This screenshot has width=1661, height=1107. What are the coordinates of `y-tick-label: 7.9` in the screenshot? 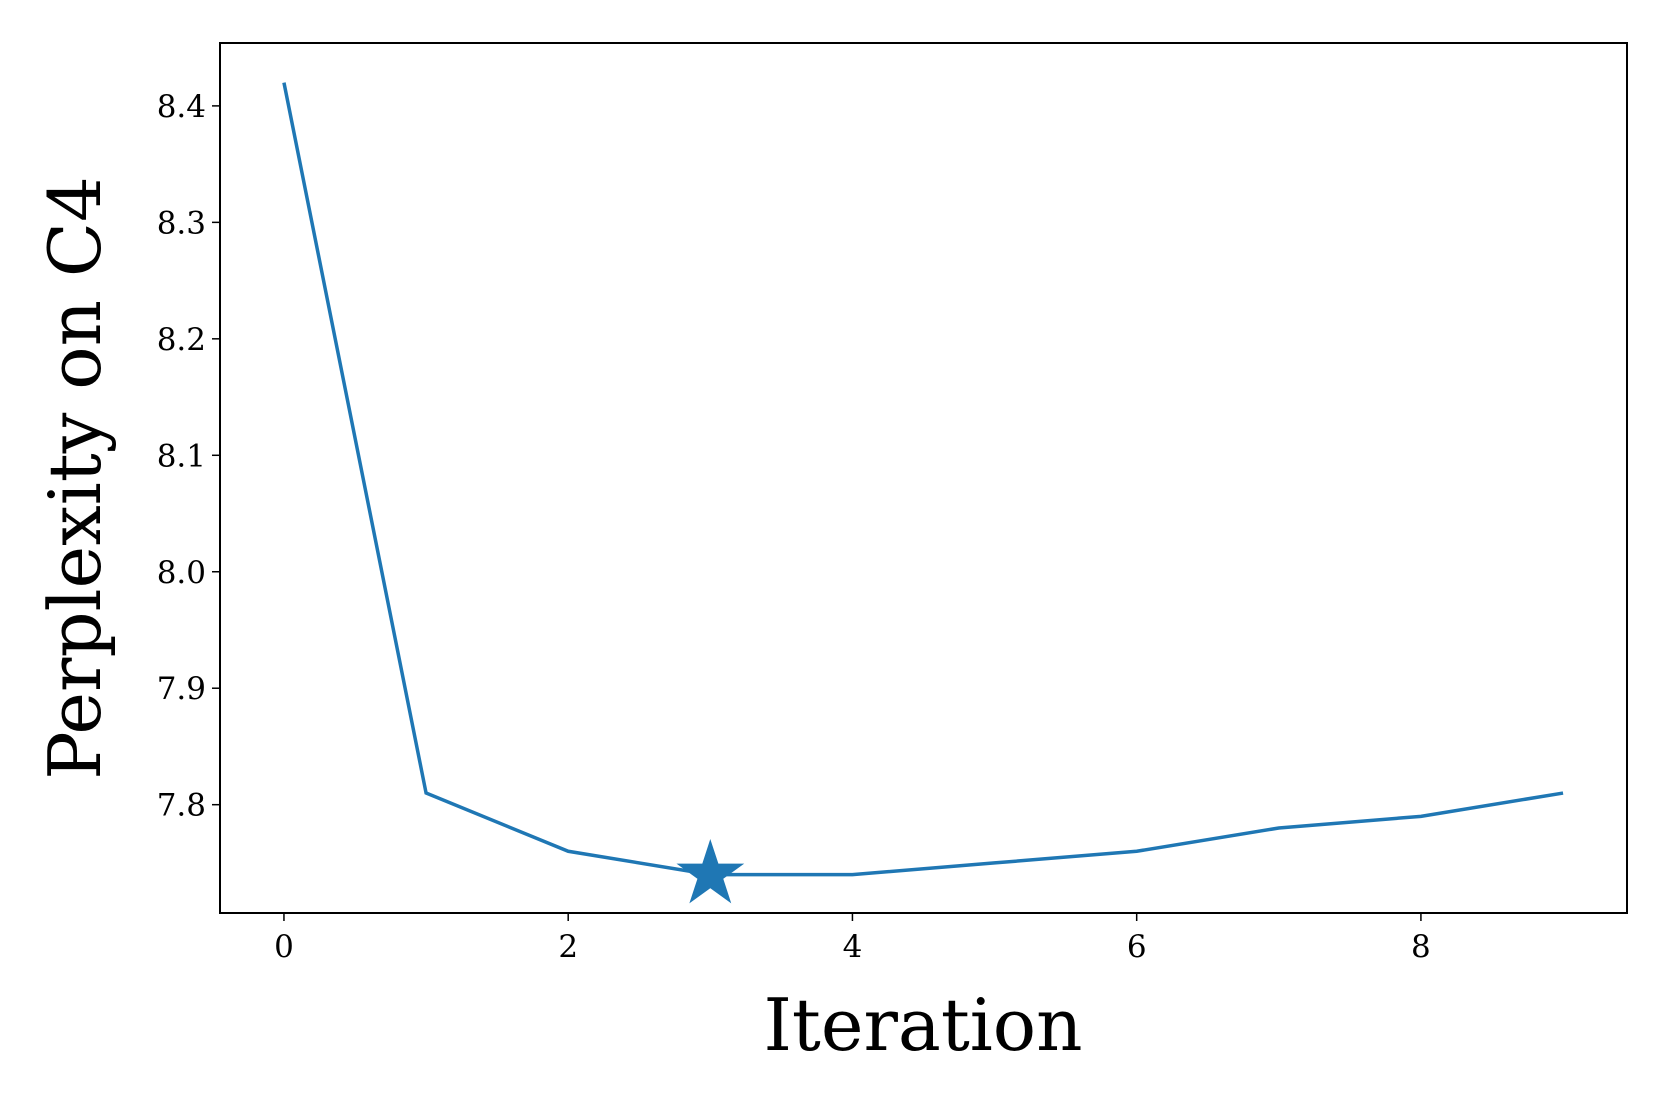 It's located at (181, 689).